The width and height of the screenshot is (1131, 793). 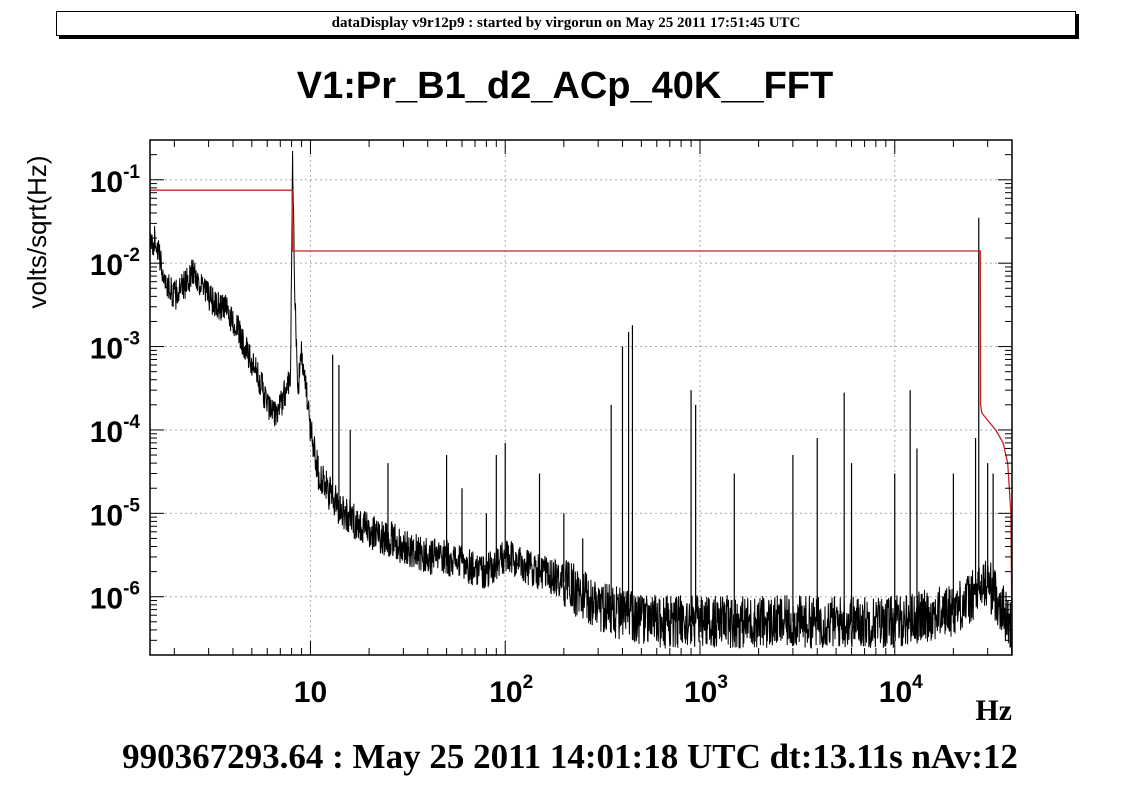 I want to click on y-tick-label-5: 10⁻⁶, so click(x=115, y=597).